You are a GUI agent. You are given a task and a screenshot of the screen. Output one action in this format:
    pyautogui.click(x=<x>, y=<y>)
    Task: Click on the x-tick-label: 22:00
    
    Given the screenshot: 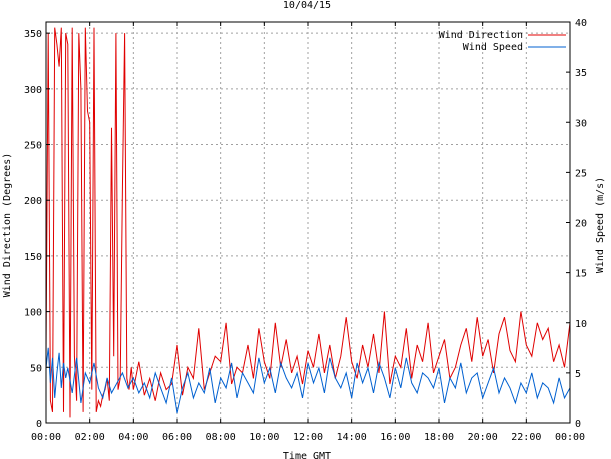 What is the action you would take?
    pyautogui.click(x=526, y=437)
    